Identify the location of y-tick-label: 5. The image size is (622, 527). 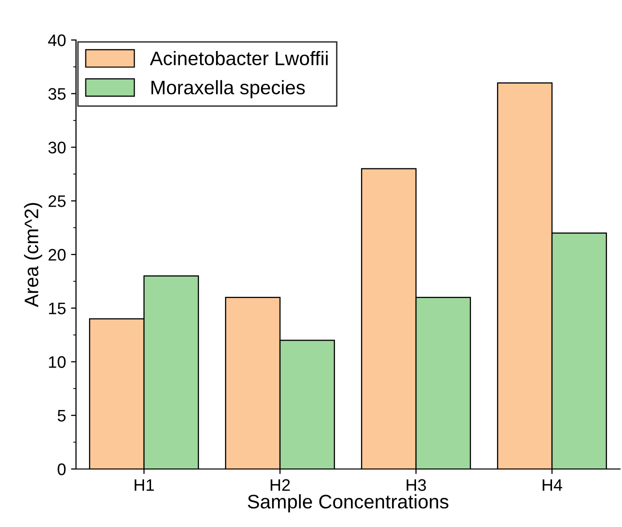
(62, 416).